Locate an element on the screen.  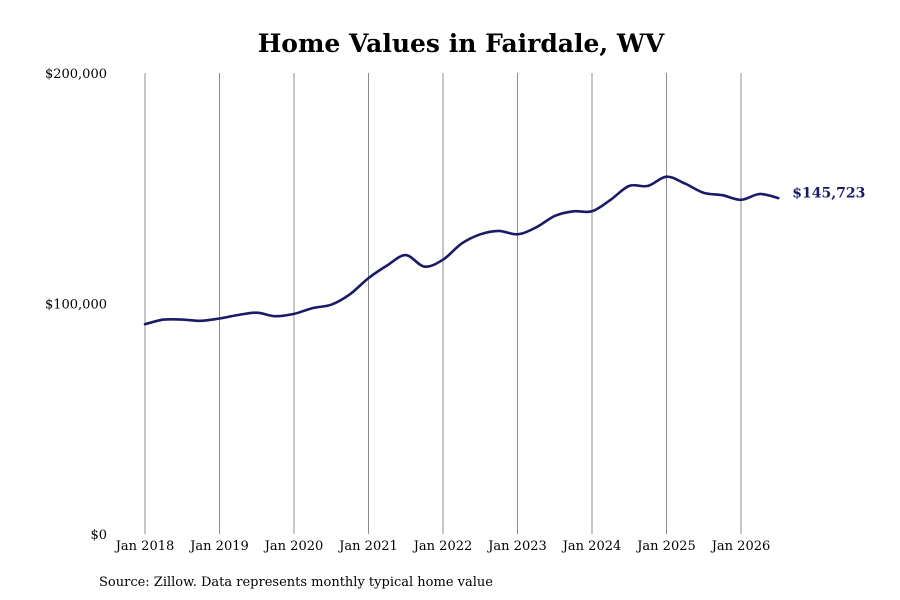
x-tick-label: Jan 2019 is located at coordinates (218, 546).